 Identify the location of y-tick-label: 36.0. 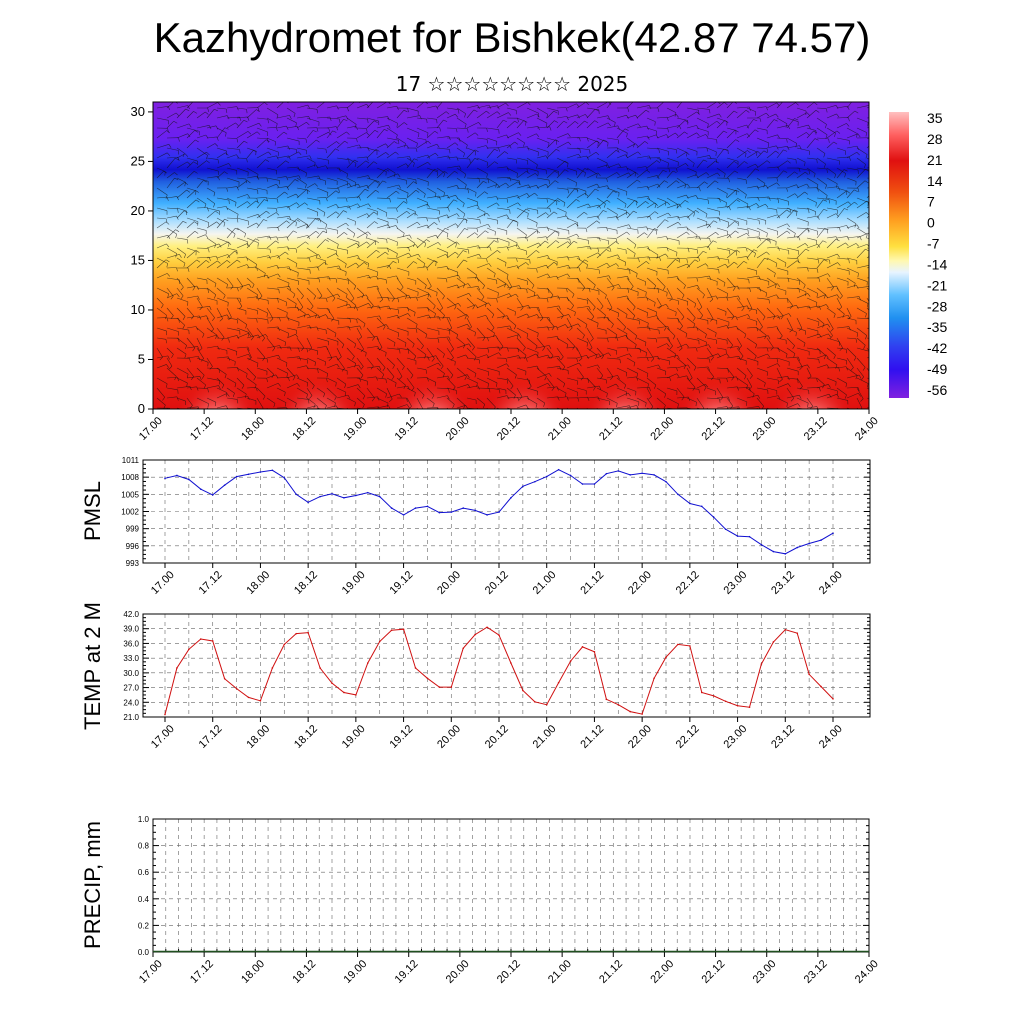
(131, 643).